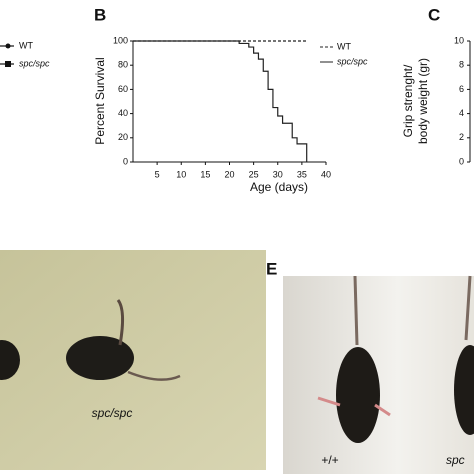 This screenshot has height=474, width=474. What do you see at coordinates (100, 100) in the screenshot?
I see `y-axis-label: Percent Survival` at bounding box center [100, 100].